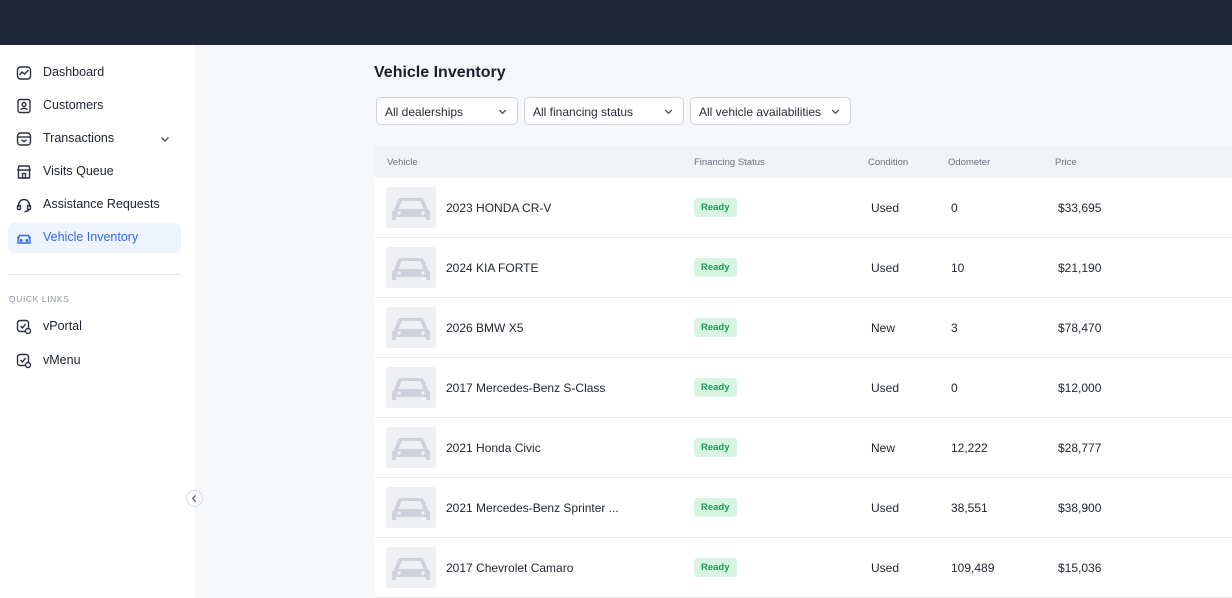 This screenshot has height=598, width=1232. Describe the element at coordinates (958, 268) in the screenshot. I see `vehicle-odometer: 10` at that location.